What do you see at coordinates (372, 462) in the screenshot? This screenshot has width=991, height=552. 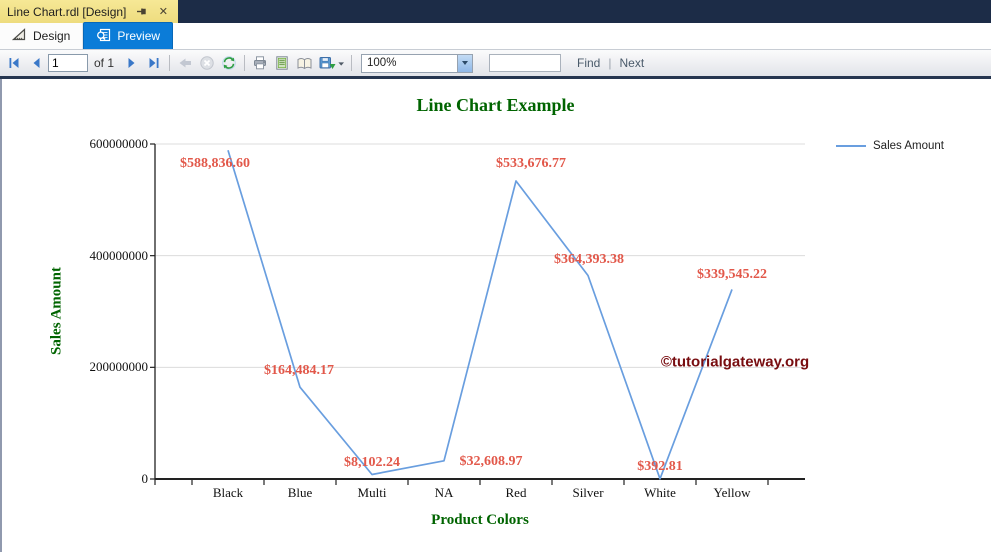 I see `data-point-label: $8,102.24` at bounding box center [372, 462].